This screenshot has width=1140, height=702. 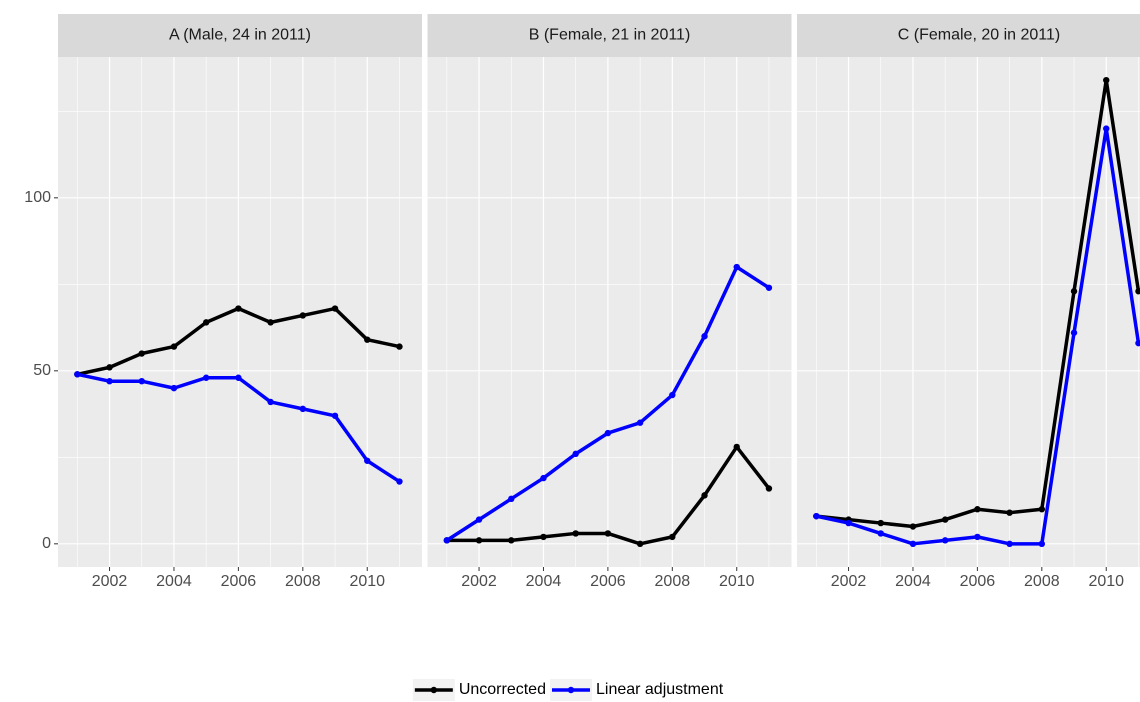 I want to click on strip-text: C (Female, 20 in 2011), so click(x=979, y=35).